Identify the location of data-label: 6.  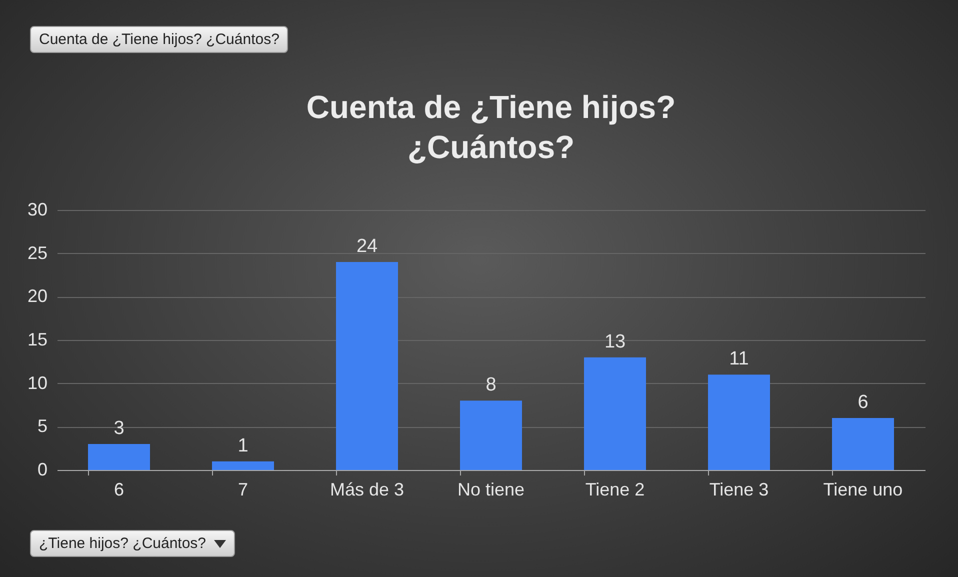
(863, 402).